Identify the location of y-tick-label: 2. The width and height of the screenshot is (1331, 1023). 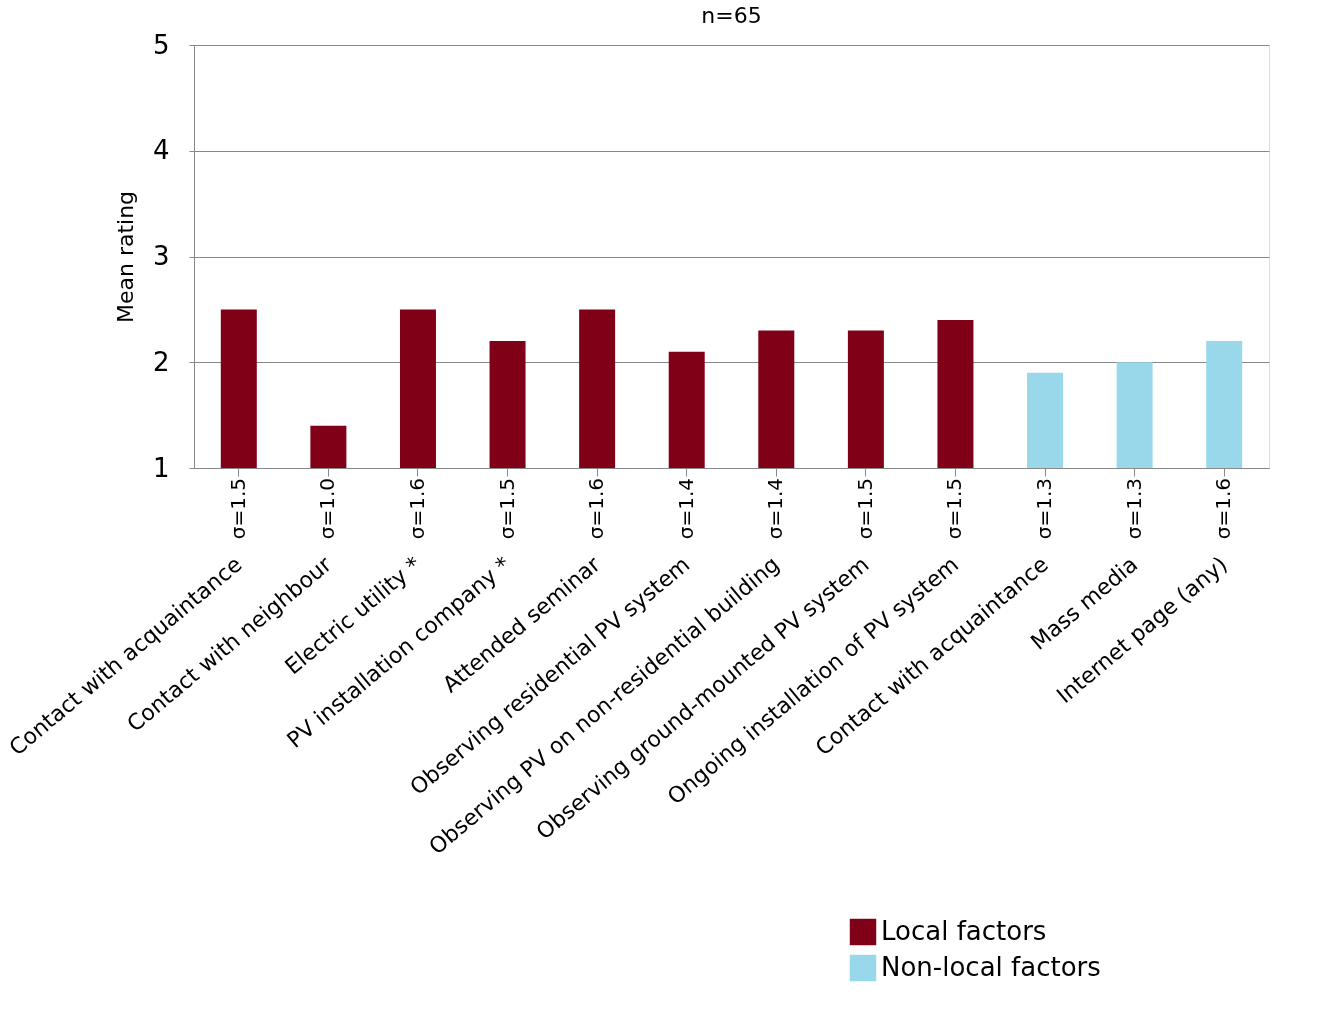
(161, 361).